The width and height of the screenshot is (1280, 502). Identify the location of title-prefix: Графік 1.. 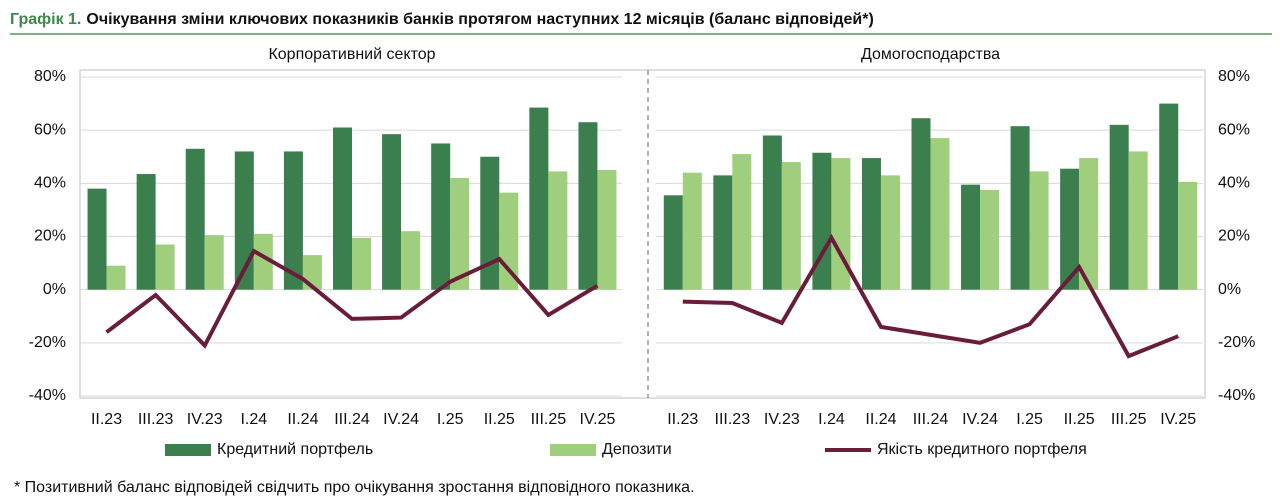
(45, 19).